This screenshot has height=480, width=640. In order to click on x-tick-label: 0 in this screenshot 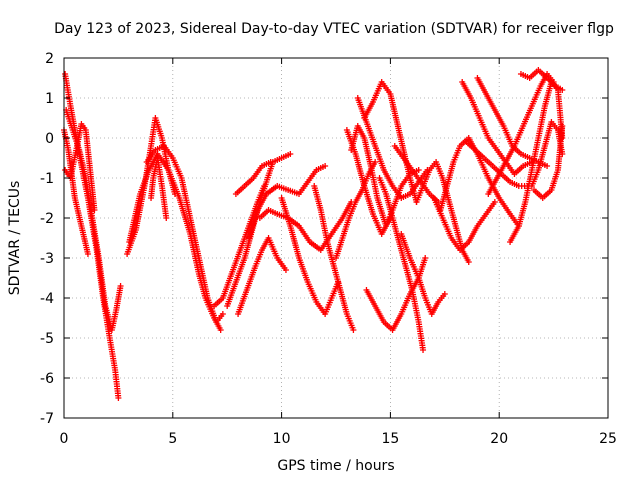, I will do `click(64, 439)`.